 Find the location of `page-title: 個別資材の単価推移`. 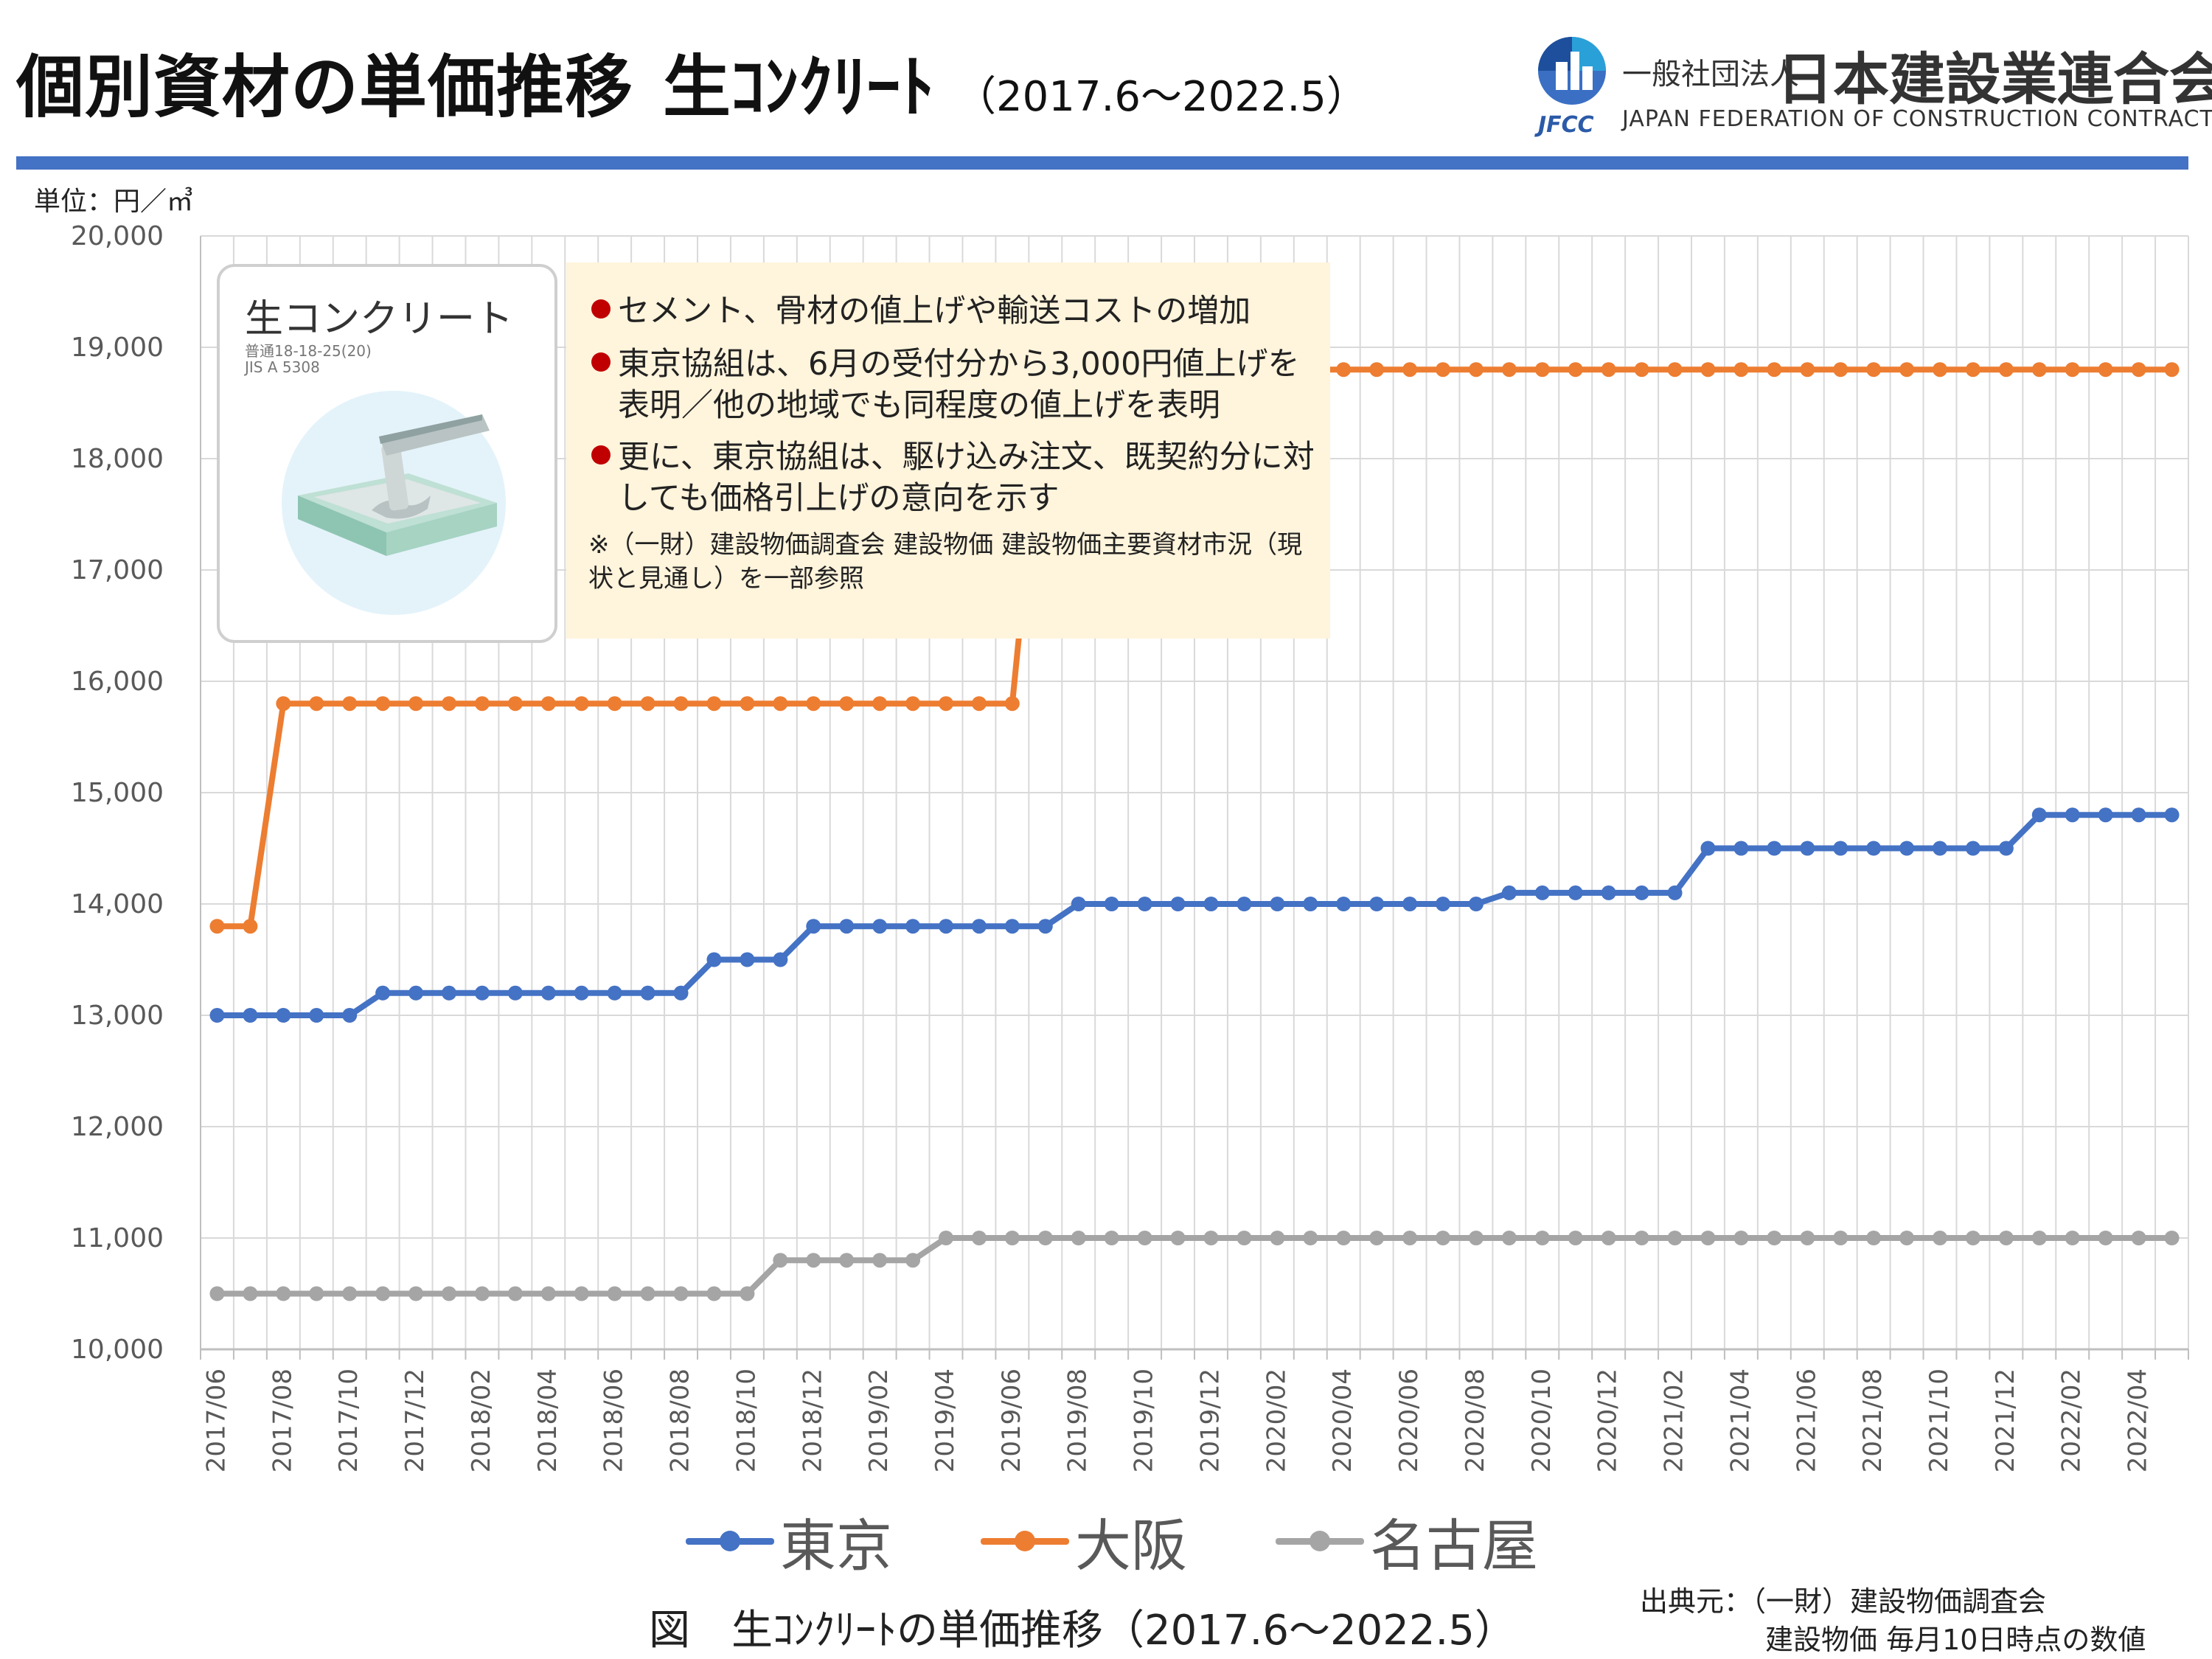

page-title: 個別資材の単価推移 is located at coordinates (325, 87).